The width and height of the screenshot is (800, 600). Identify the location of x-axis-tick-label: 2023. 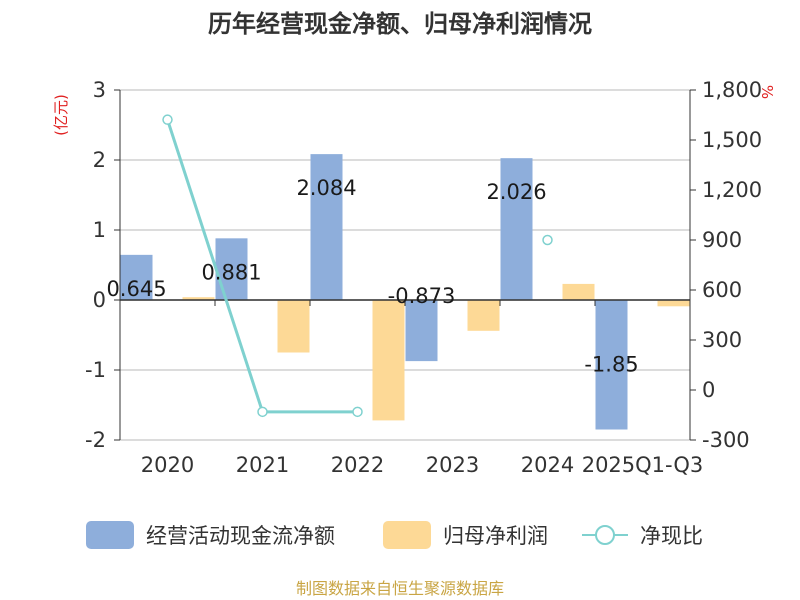
(452, 465).